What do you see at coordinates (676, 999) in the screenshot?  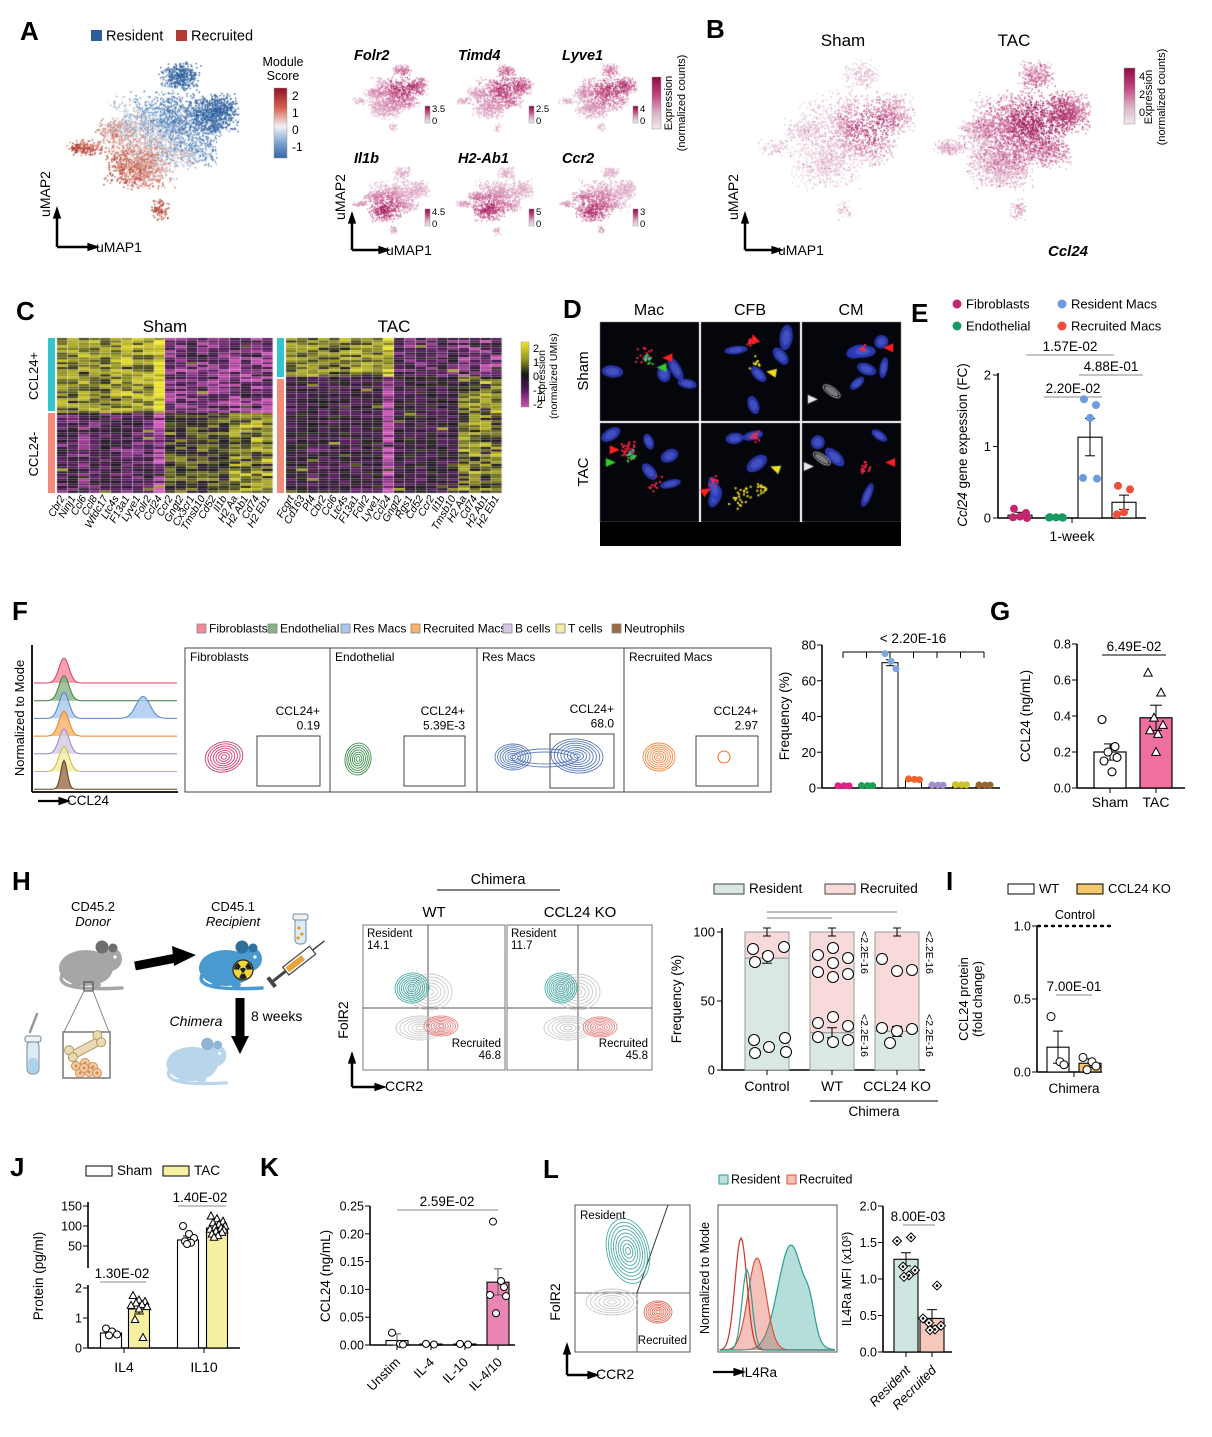 I see `h-bar-ylabel: Frequency (%)` at bounding box center [676, 999].